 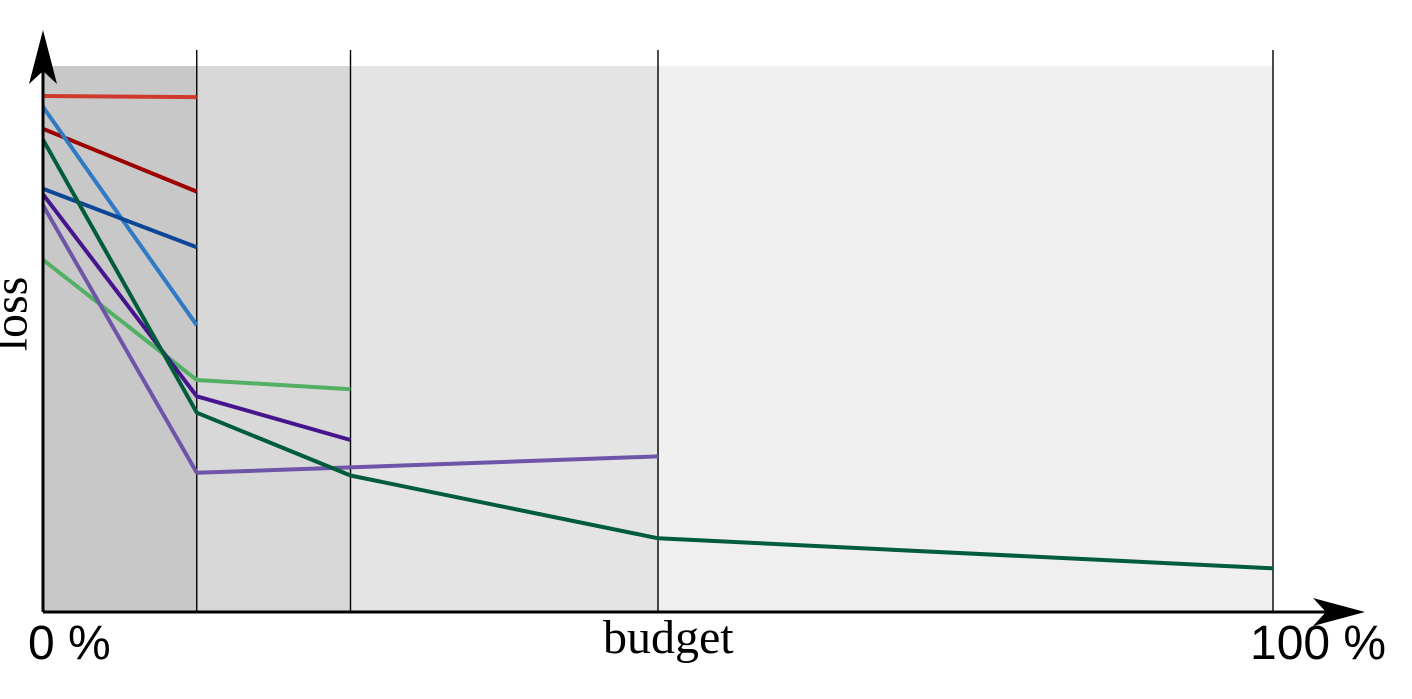 What do you see at coordinates (69, 643) in the screenshot?
I see `x-tick-label-start: 0 %` at bounding box center [69, 643].